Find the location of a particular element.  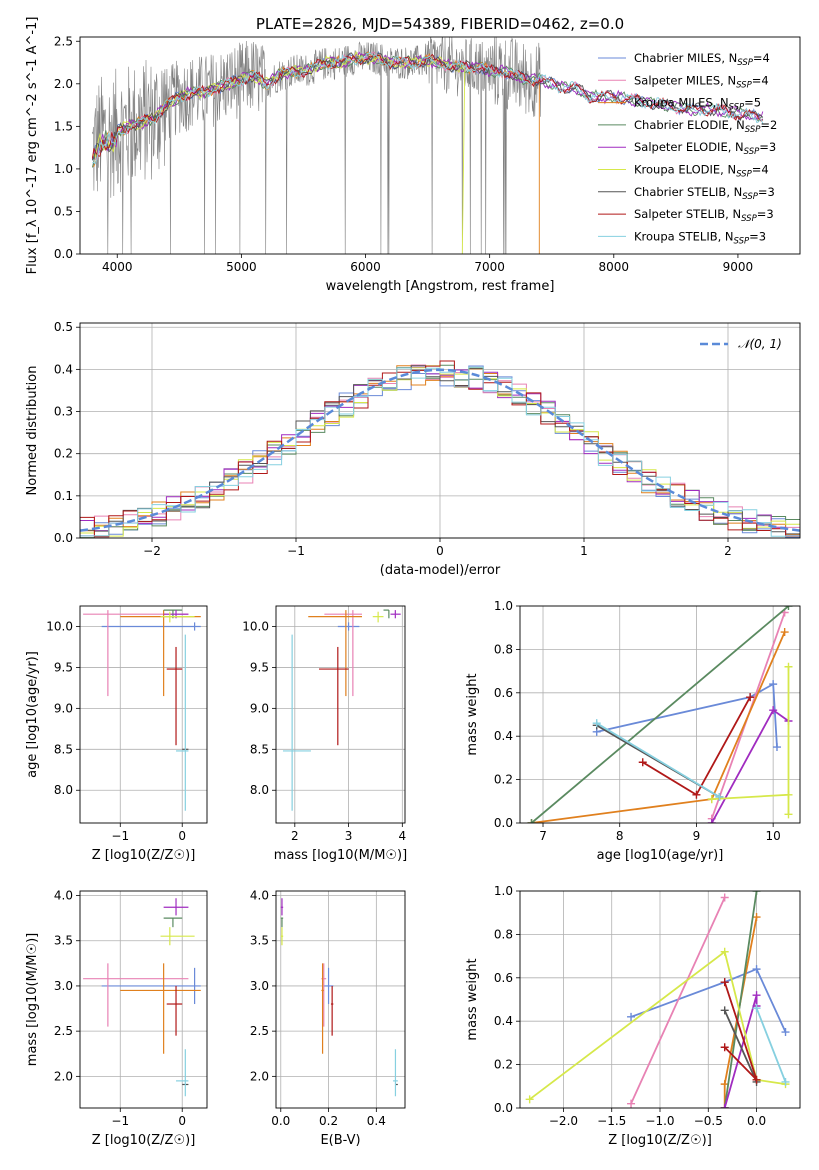

y-tick-label: 8.5 is located at coordinates (259, 749).